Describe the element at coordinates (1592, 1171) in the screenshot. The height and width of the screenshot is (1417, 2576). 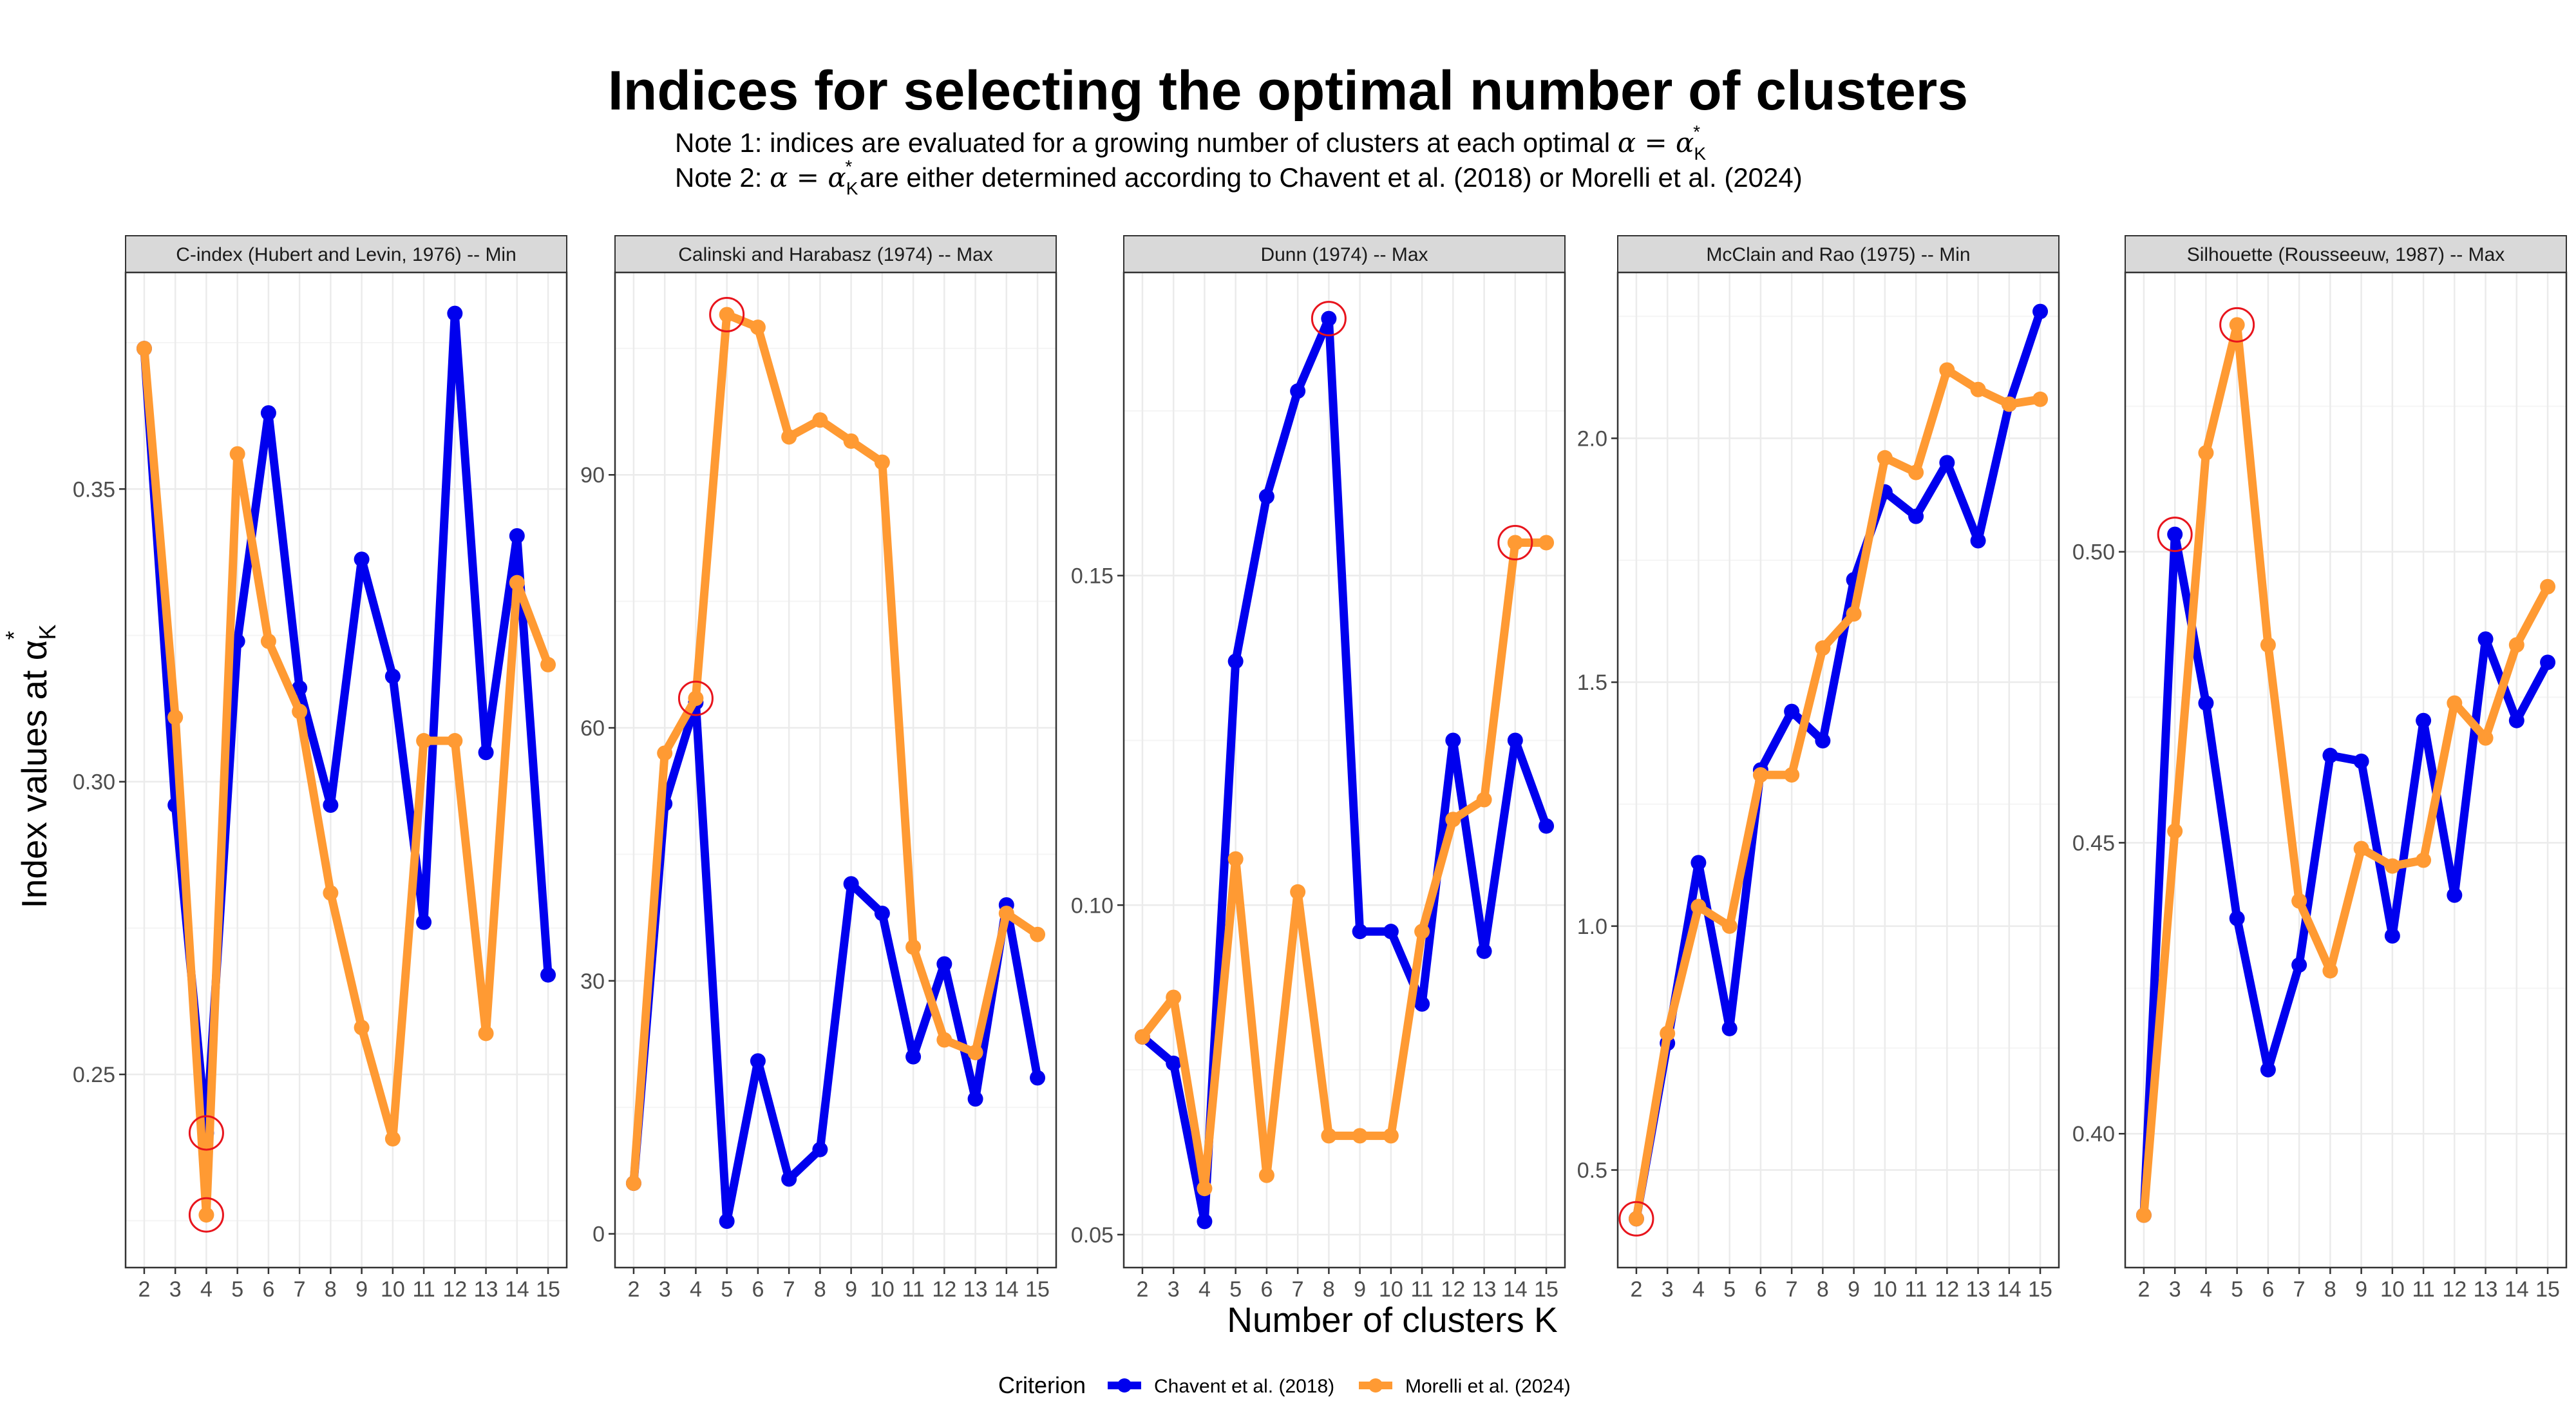
I see `y-tick-label: 0.5` at that location.